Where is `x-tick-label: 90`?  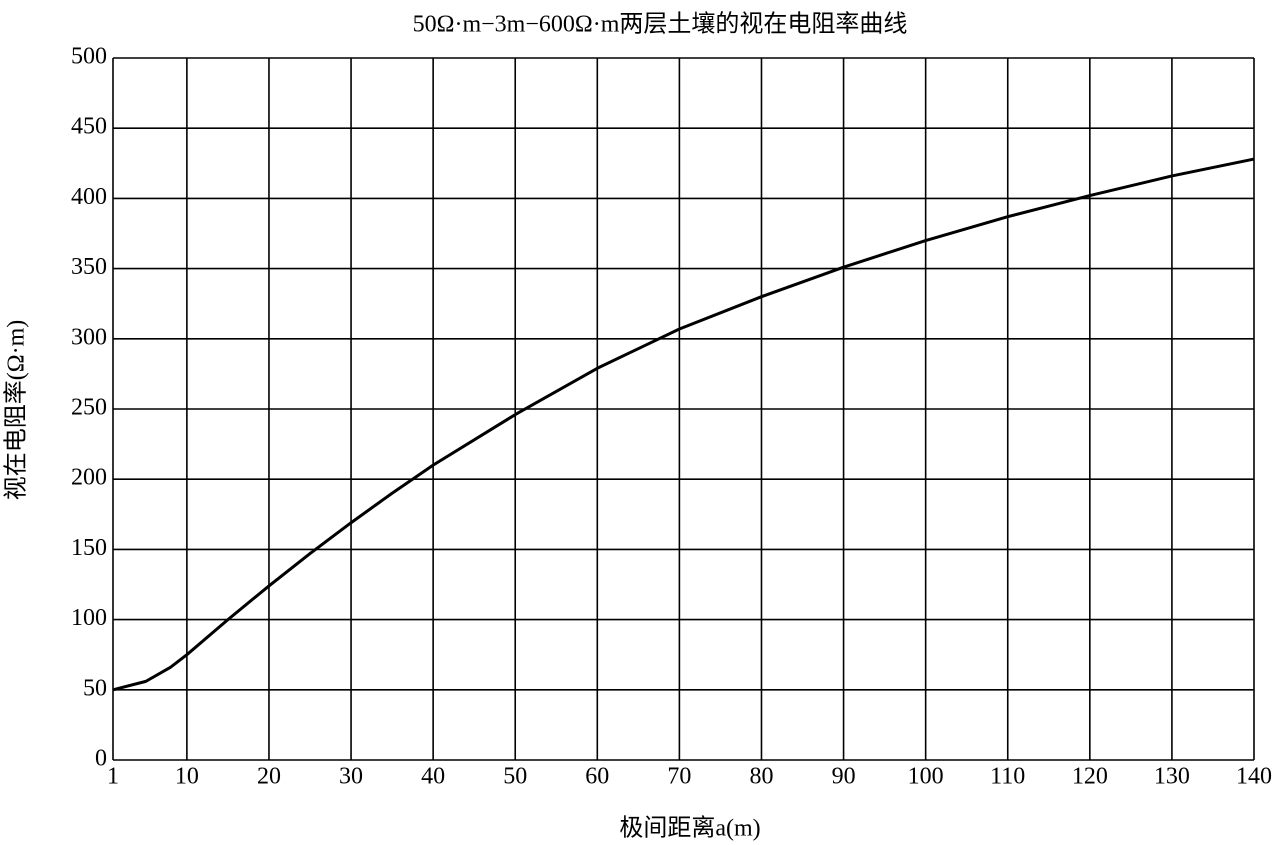
x-tick-label: 90 is located at coordinates (844, 777).